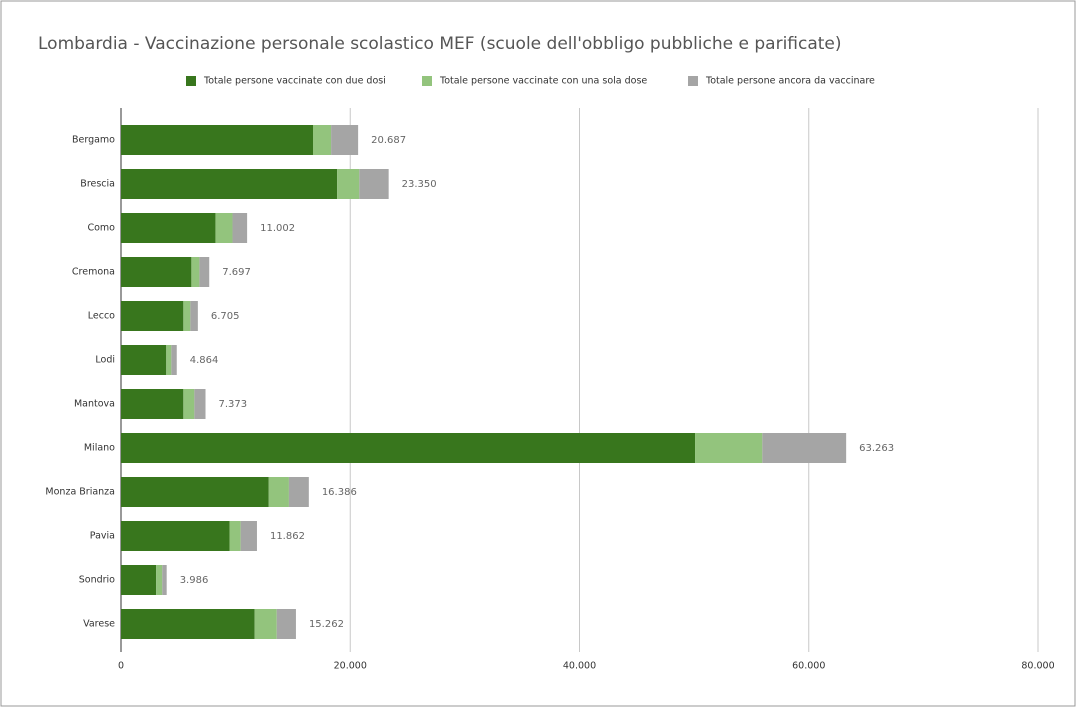 The height and width of the screenshot is (711, 1080). I want to click on legend-label: Totale persone ancora da vaccinare, so click(790, 81).